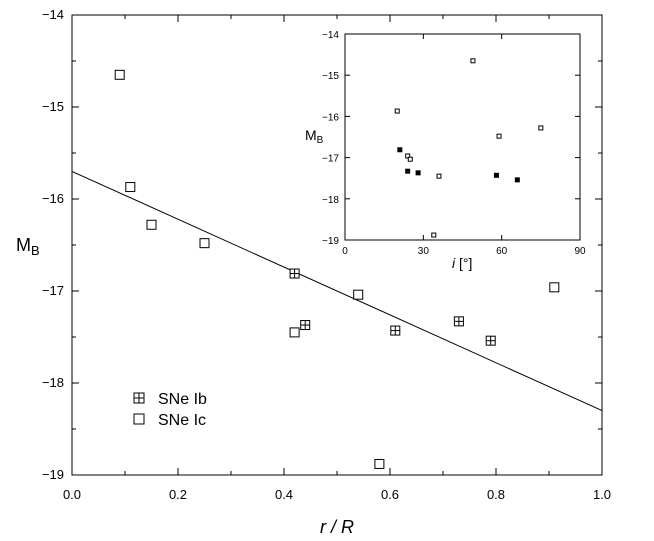 The image size is (654, 541). What do you see at coordinates (284, 494) in the screenshot?
I see `x-tick-label: 0.4` at bounding box center [284, 494].